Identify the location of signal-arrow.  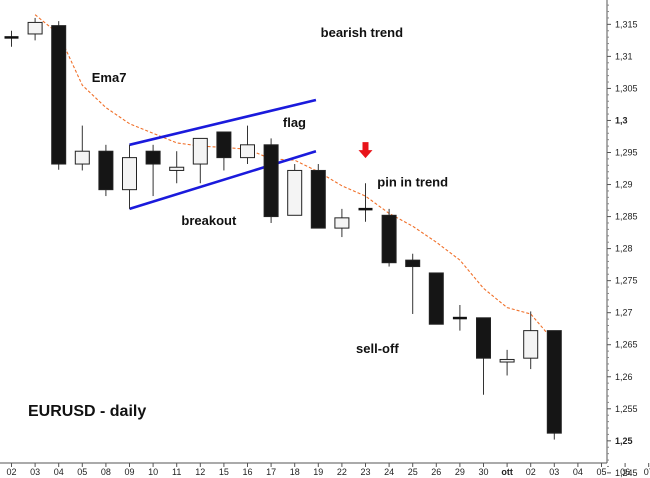
(365, 150).